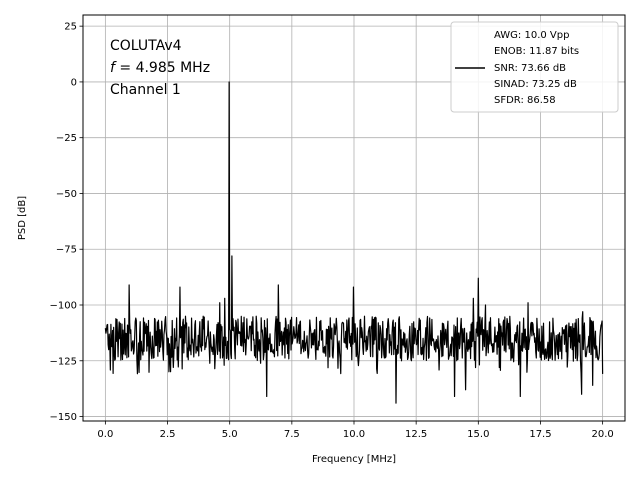  What do you see at coordinates (354, 459) in the screenshot?
I see `x-axis-label: Frequency [MHz]` at bounding box center [354, 459].